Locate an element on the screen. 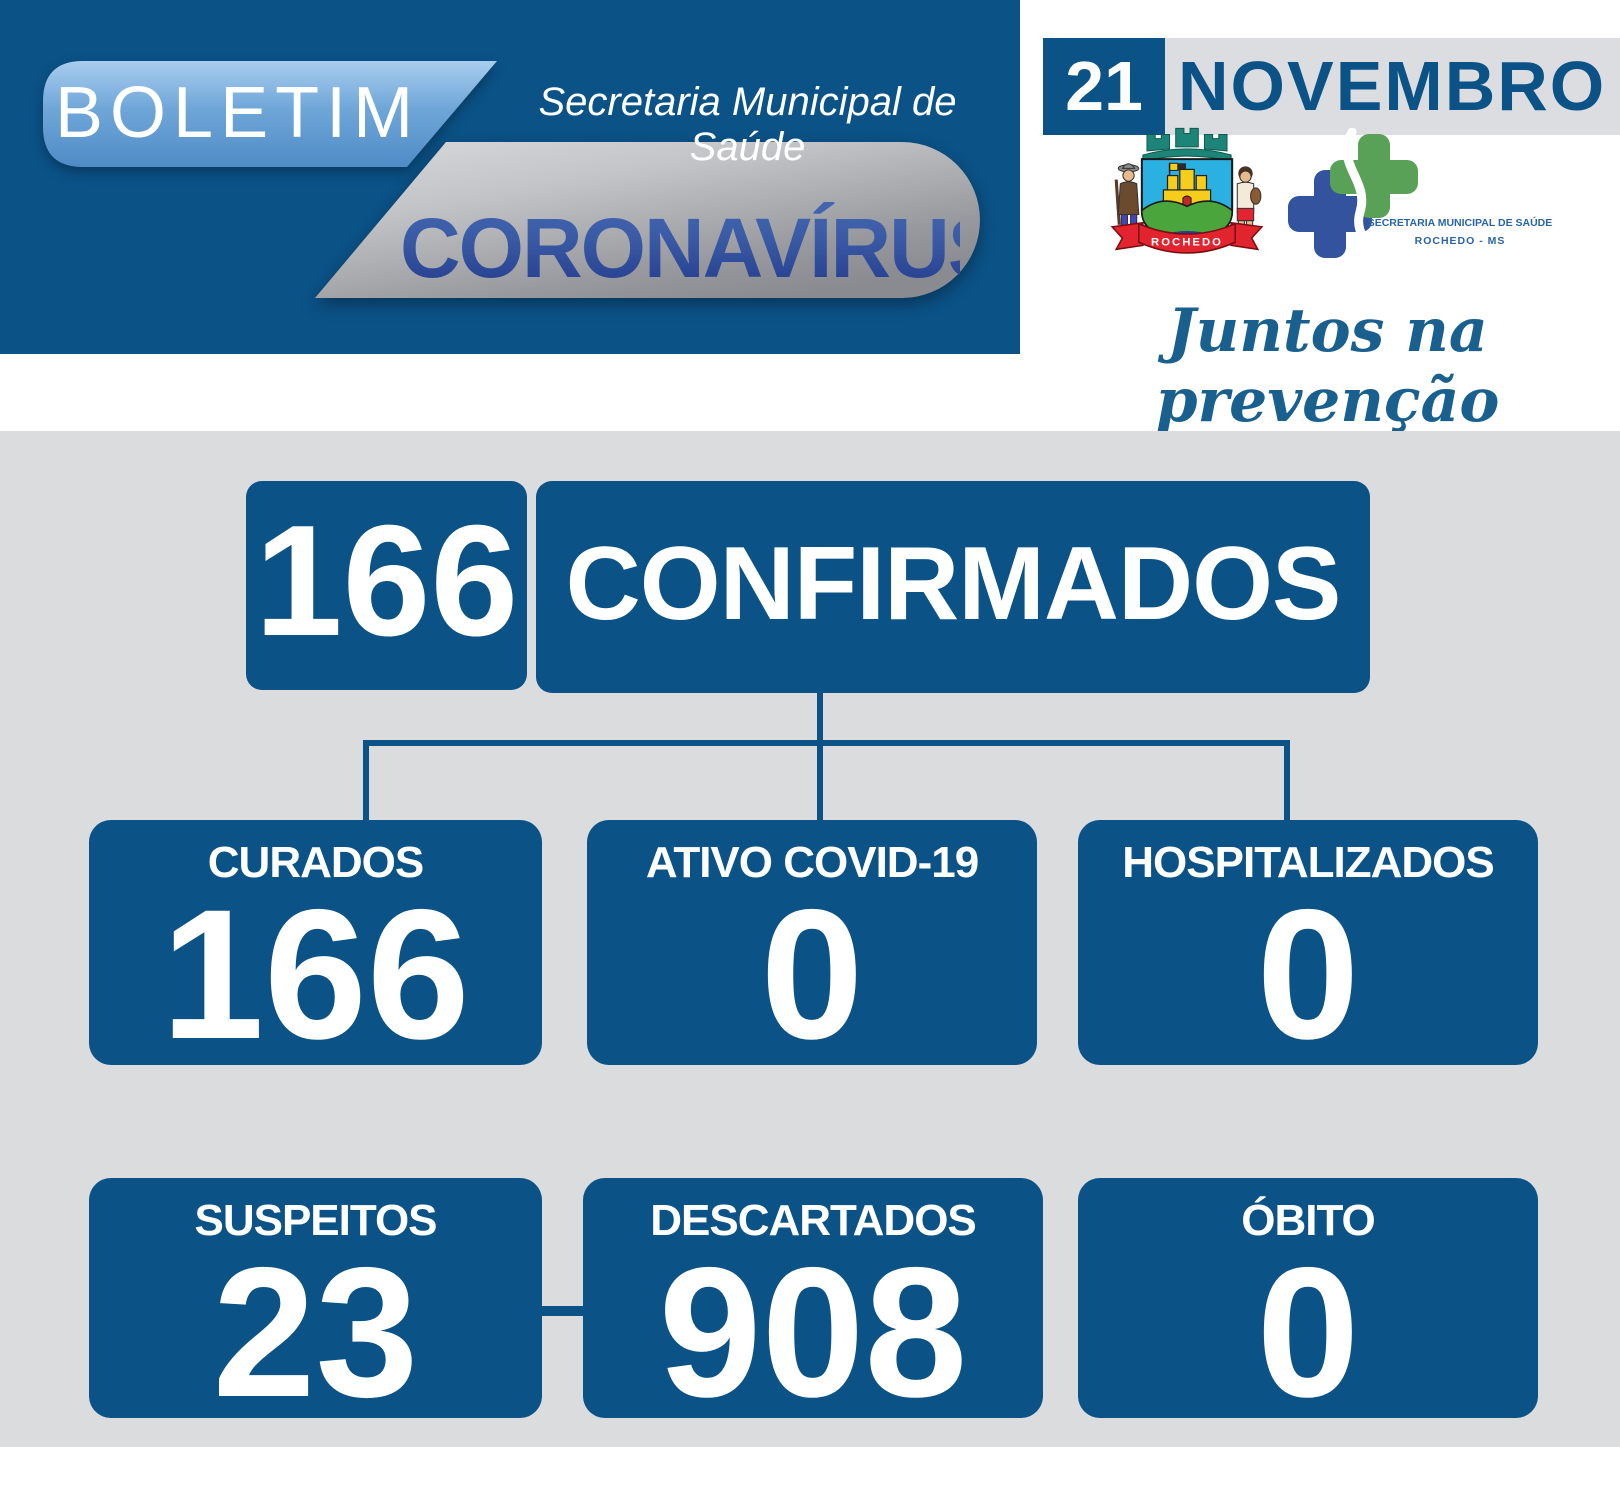 The image size is (1620, 1500). crest-banner: ROCHEDO is located at coordinates (1187, 237).